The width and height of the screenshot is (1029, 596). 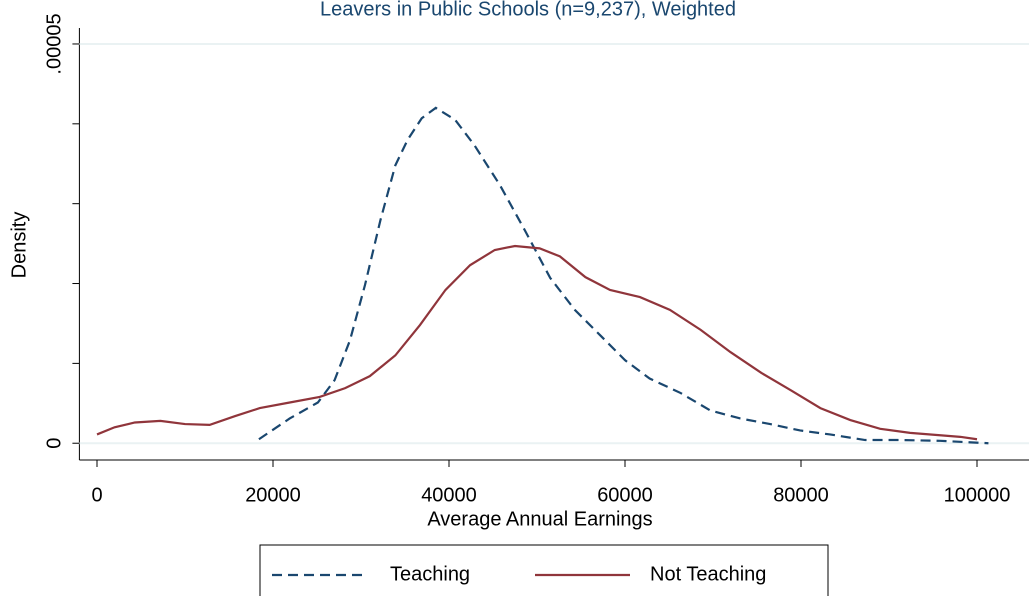 What do you see at coordinates (625, 495) in the screenshot?
I see `x-tick-label: 60000` at bounding box center [625, 495].